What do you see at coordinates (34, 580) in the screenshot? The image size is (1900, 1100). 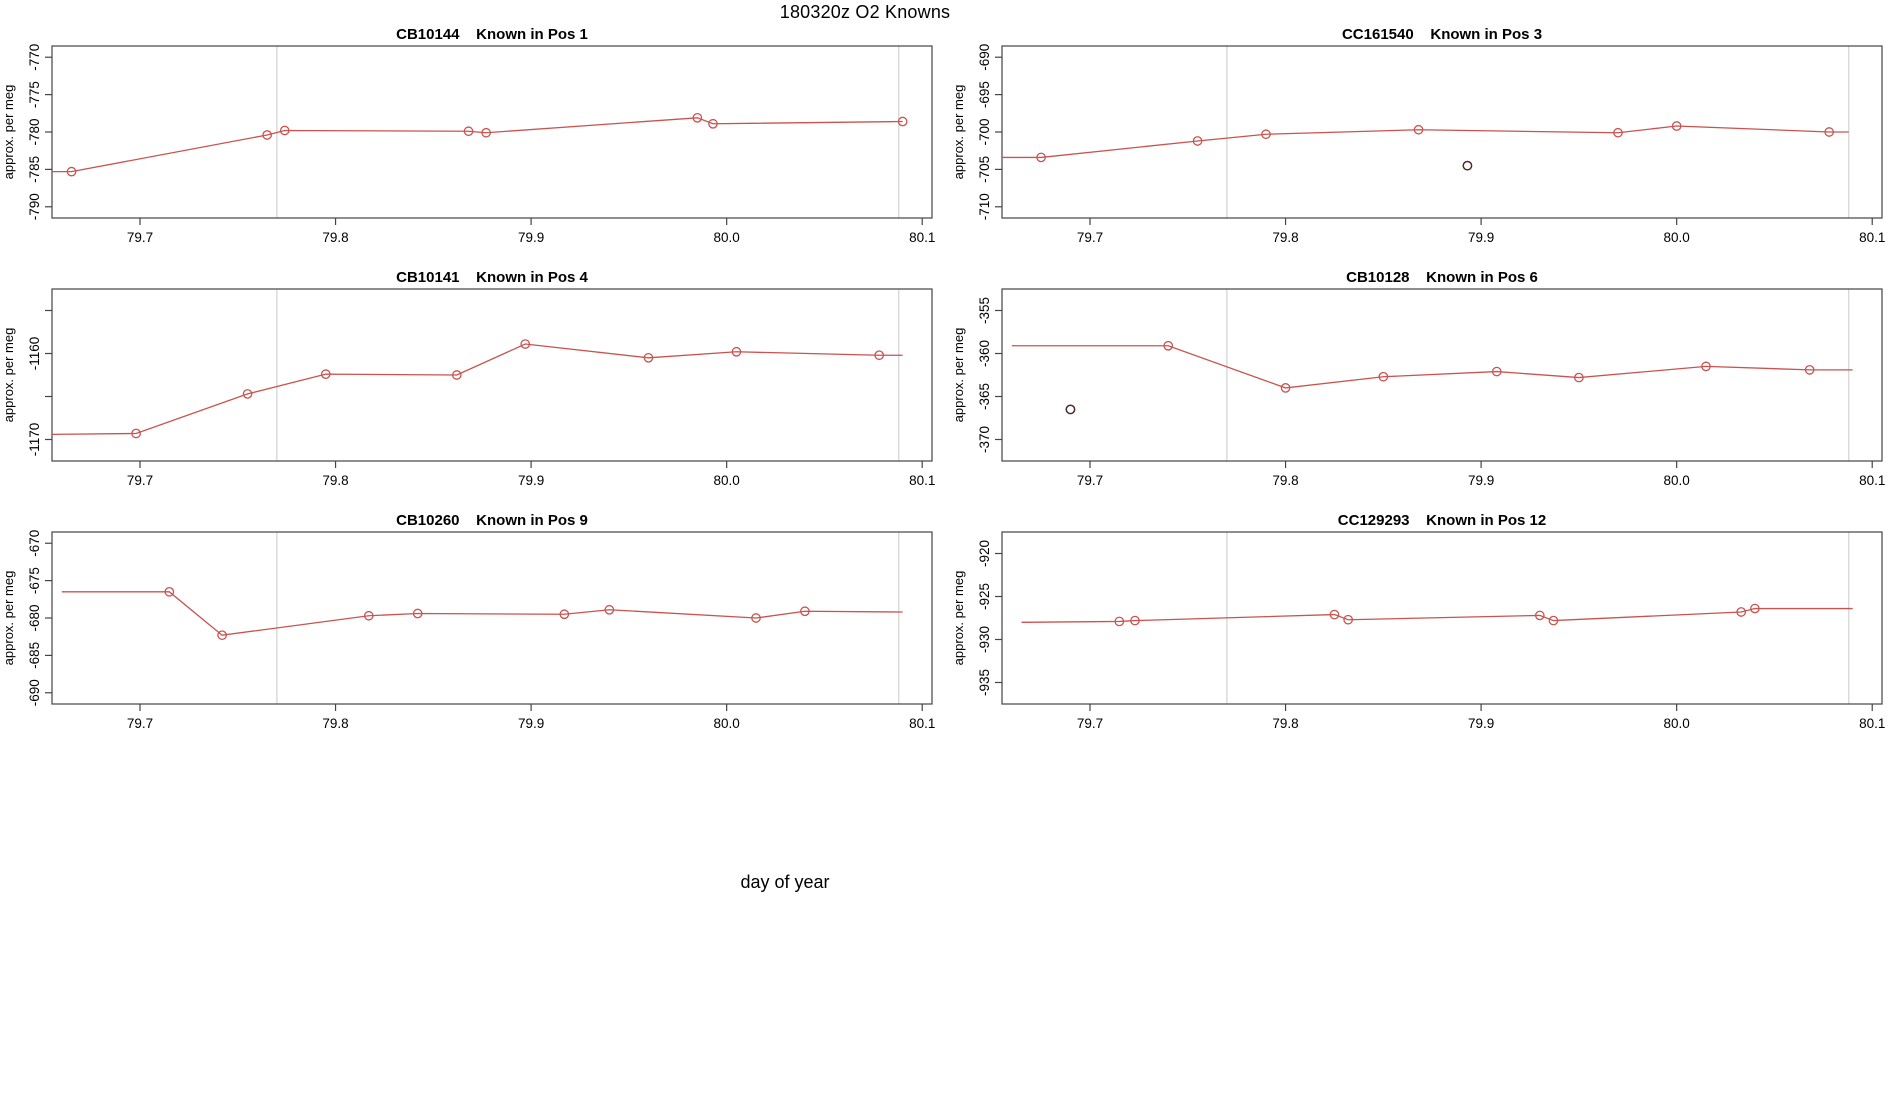 I see `y-tick-label: -675` at bounding box center [34, 580].